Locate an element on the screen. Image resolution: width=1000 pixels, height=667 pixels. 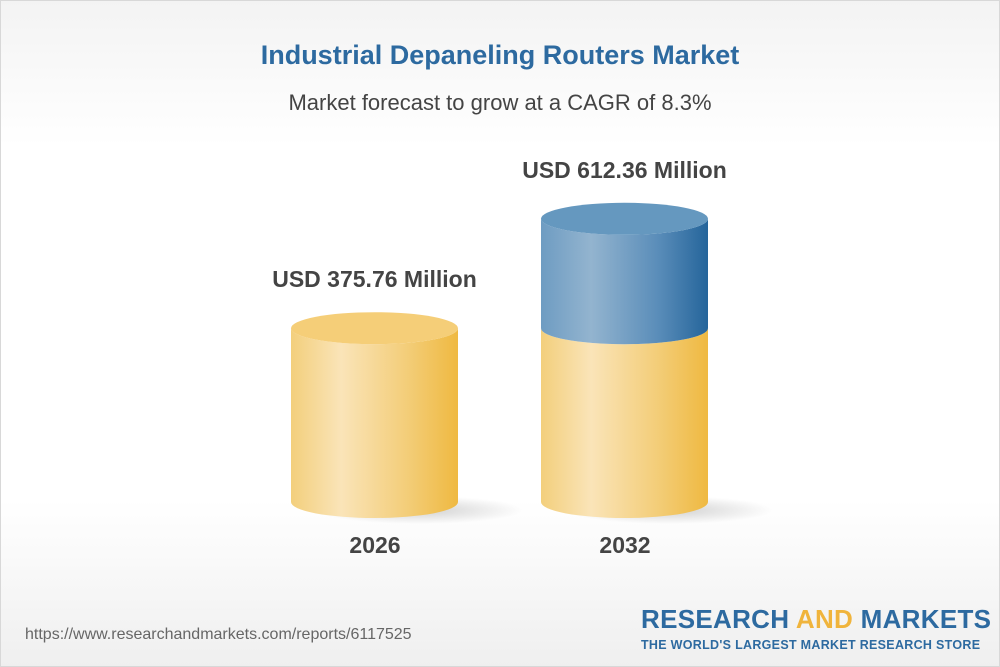
cylinder-top-2026 is located at coordinates (374, 328).